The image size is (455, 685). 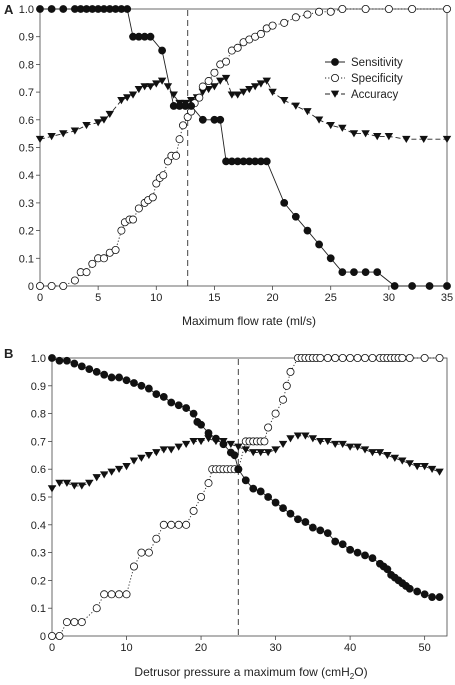 I want to click on x-tick-label: 30, so click(x=275, y=648).